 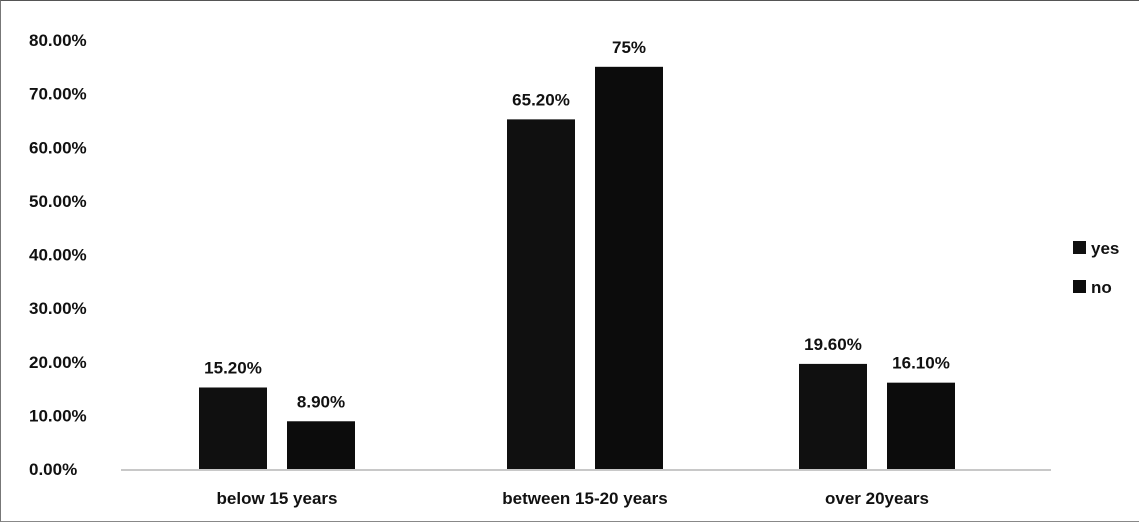 What do you see at coordinates (58, 147) in the screenshot?
I see `y-tick-label: 60.00%` at bounding box center [58, 147].